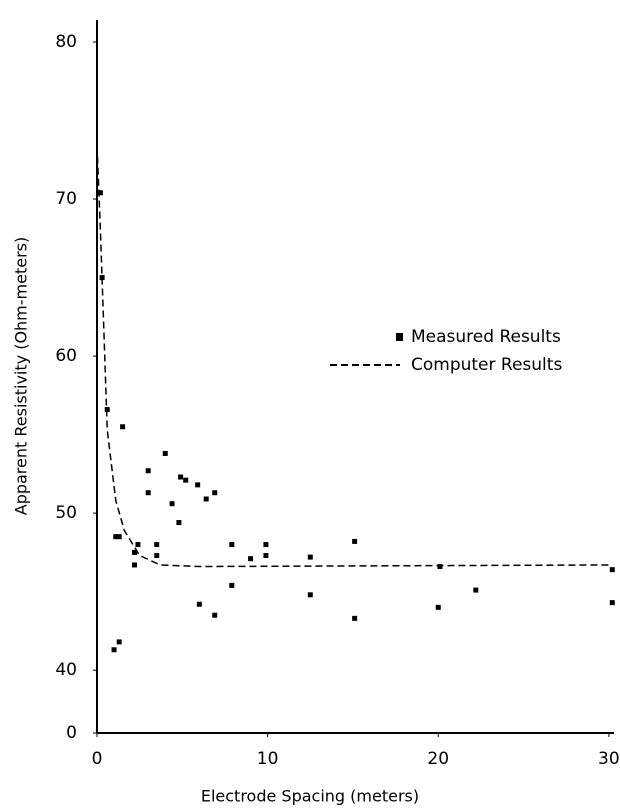 This screenshot has height=811, width=620. What do you see at coordinates (21, 376) in the screenshot?
I see `y-axis-title: Apparent Resistivity (Ohm-meters)` at bounding box center [21, 376].